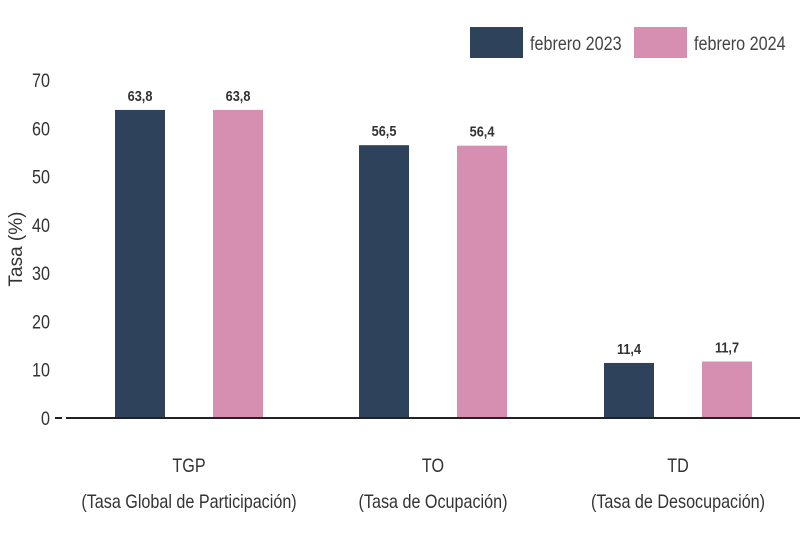  What do you see at coordinates (41, 226) in the screenshot?
I see `y-tick-label: 40` at bounding box center [41, 226].